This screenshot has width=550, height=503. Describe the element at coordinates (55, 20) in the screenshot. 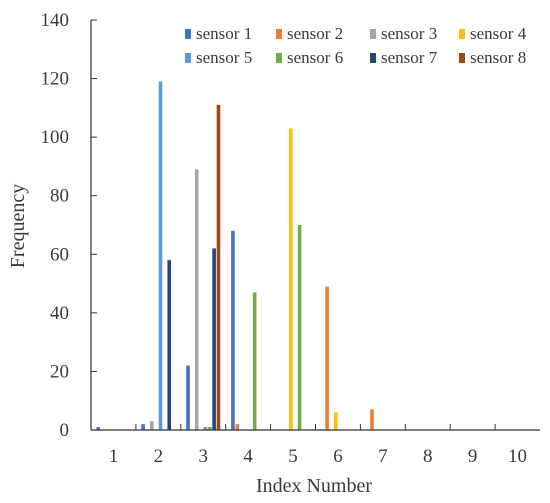

I see `y-tick-label: 140` at that location.